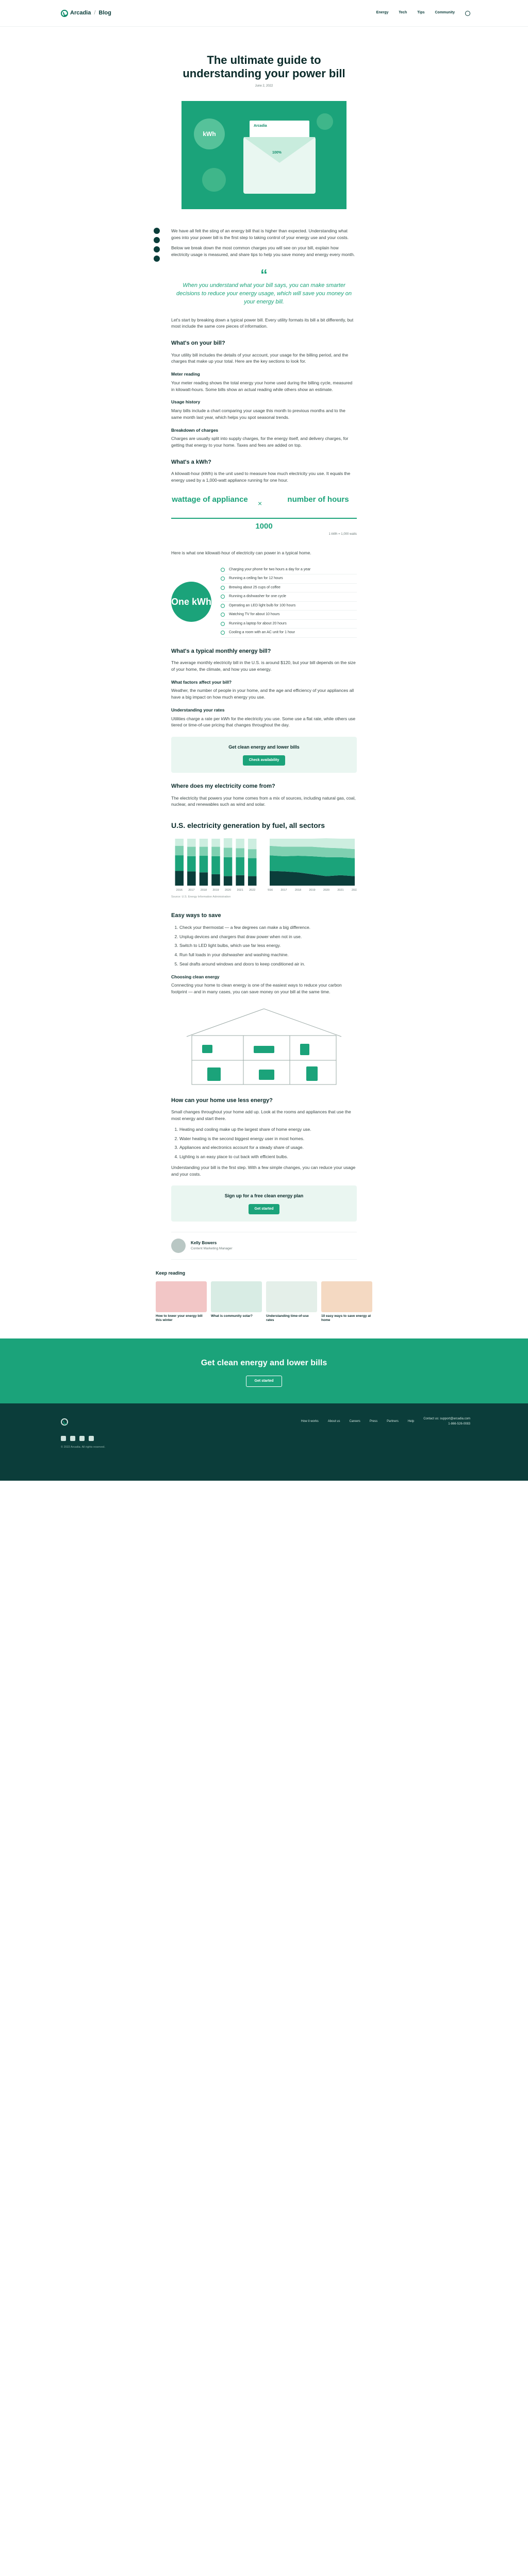 This screenshot has width=528, height=2576. Describe the element at coordinates (171, 1273) in the screenshot. I see `keep-reading-title: Keep reading` at that location.